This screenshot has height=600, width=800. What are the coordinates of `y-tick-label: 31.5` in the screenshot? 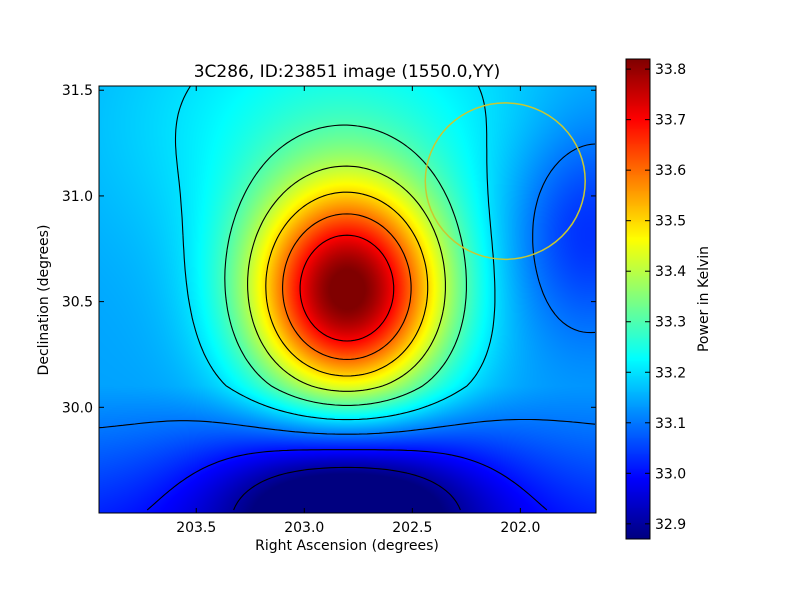 It's located at (77, 91).